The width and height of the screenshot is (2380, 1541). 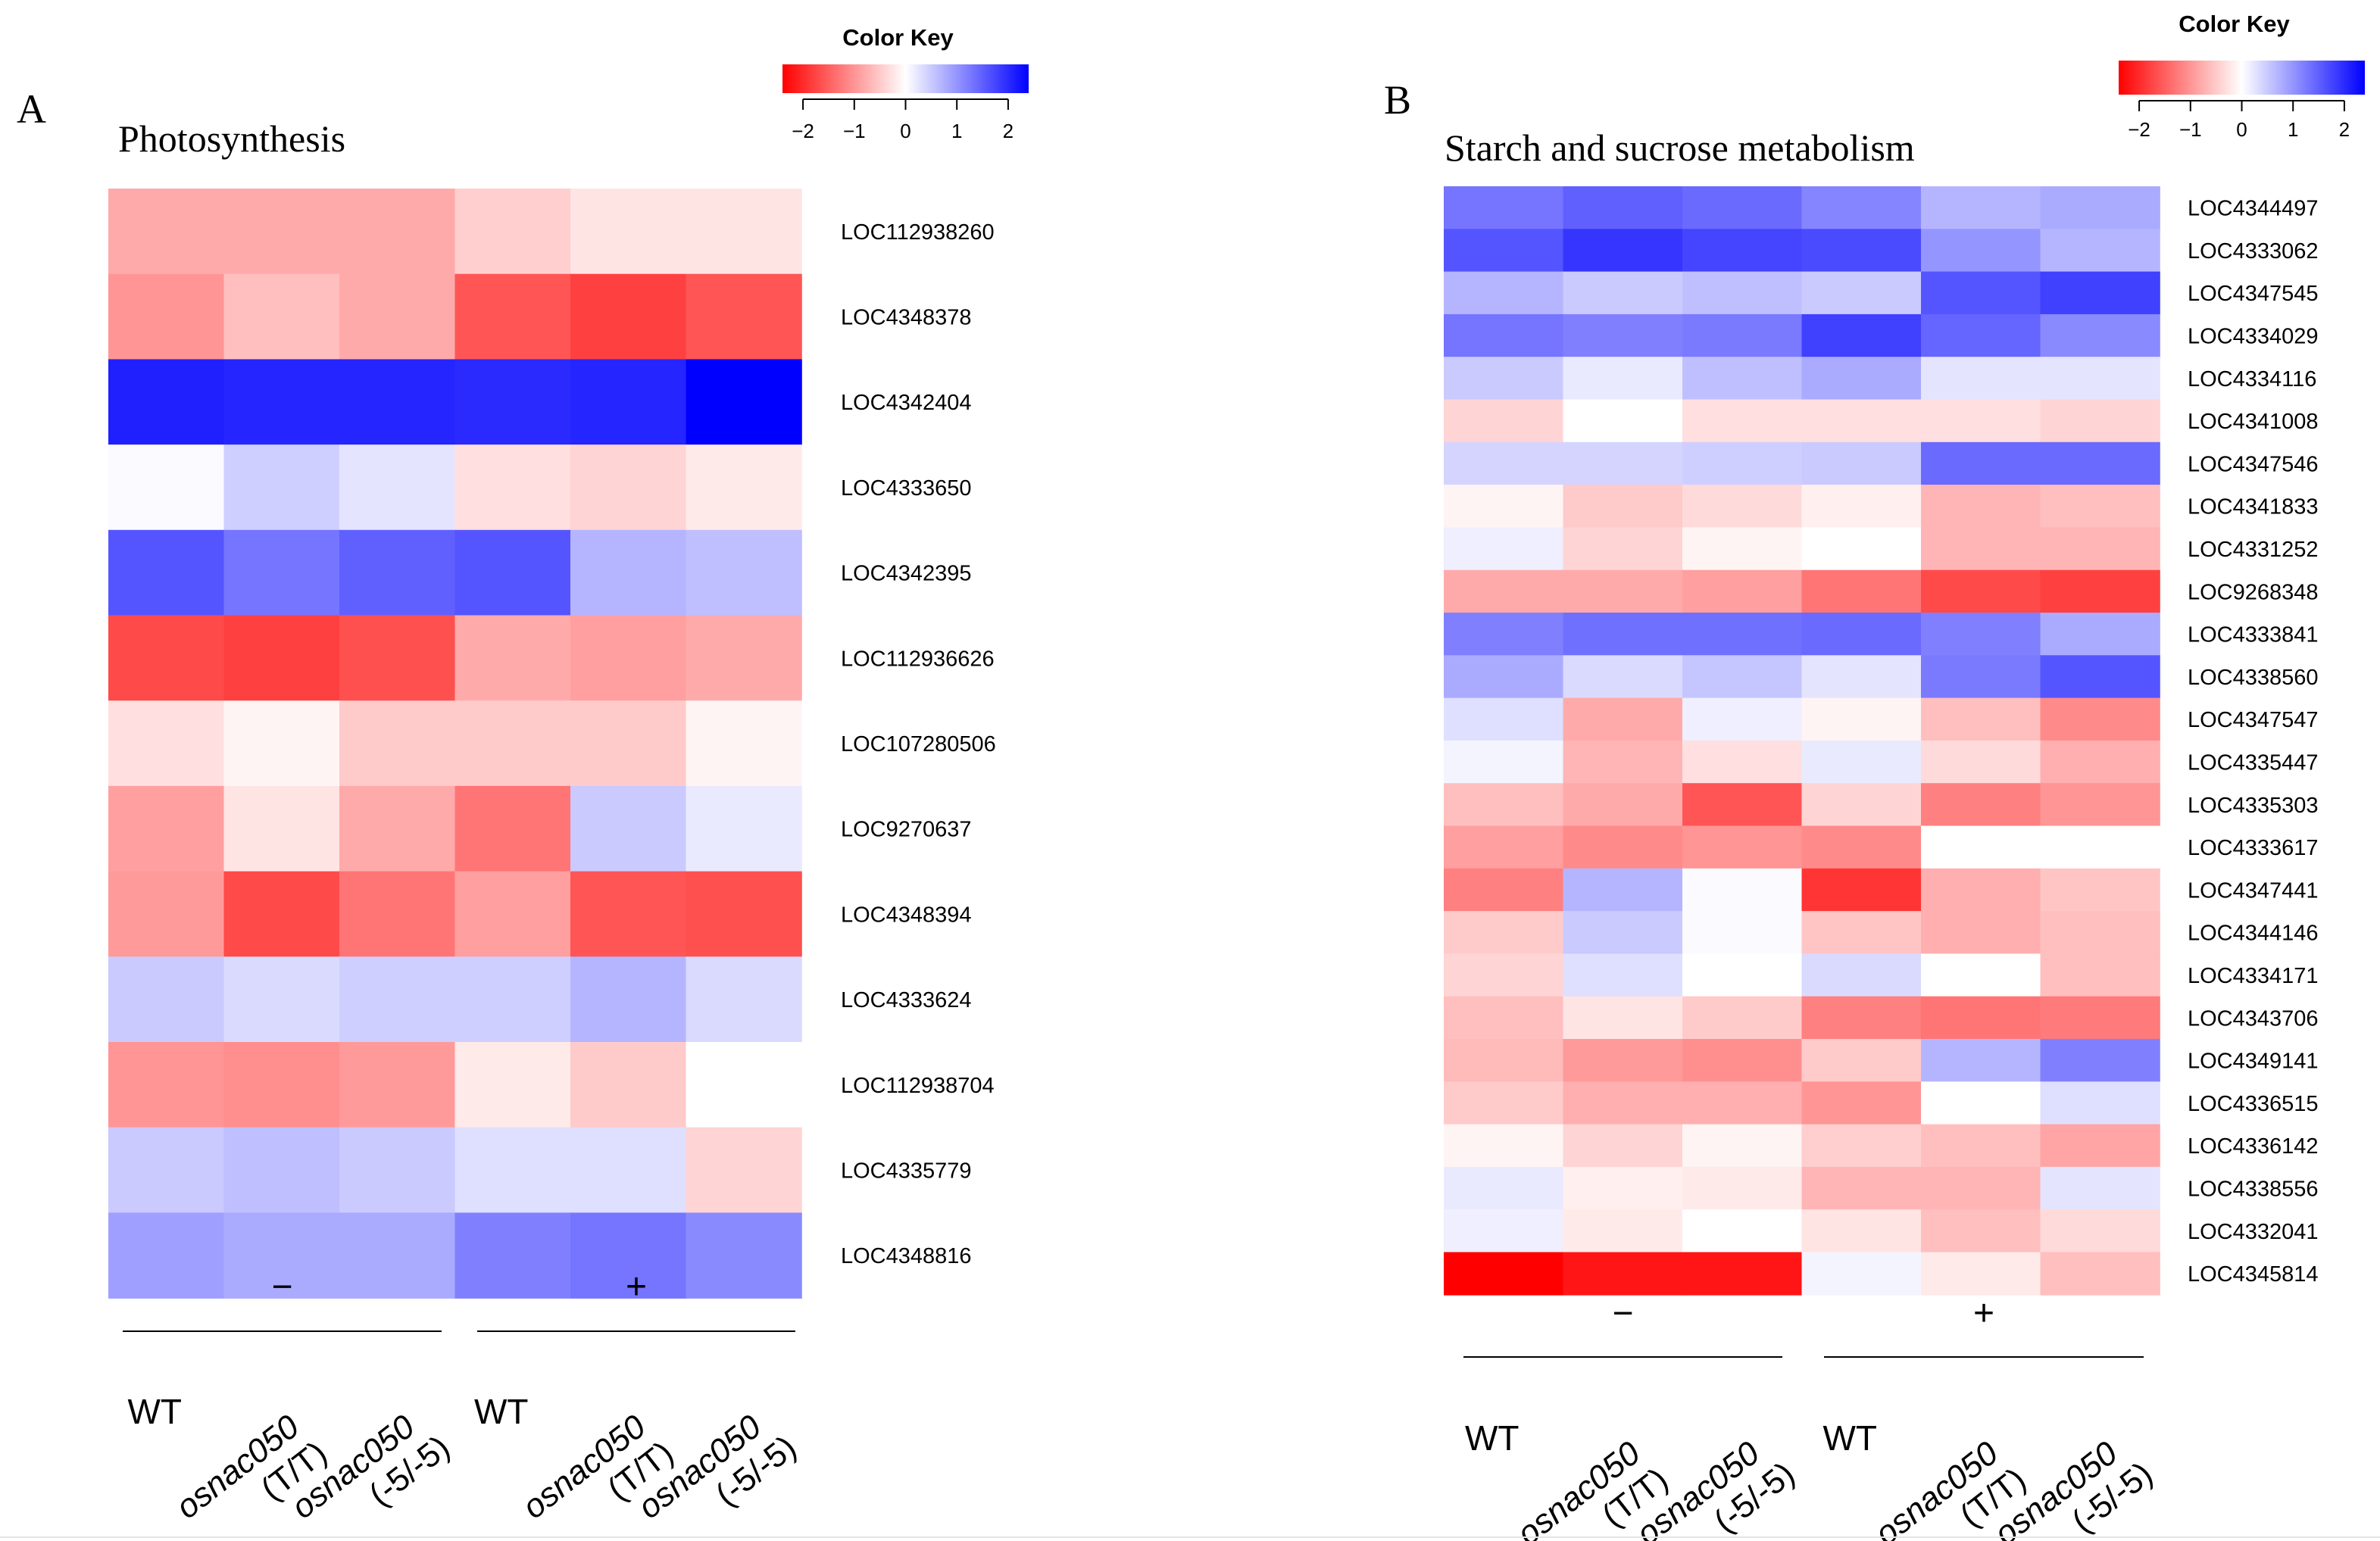 I want to click on row-label: LOC4344497, so click(x=2253, y=209).